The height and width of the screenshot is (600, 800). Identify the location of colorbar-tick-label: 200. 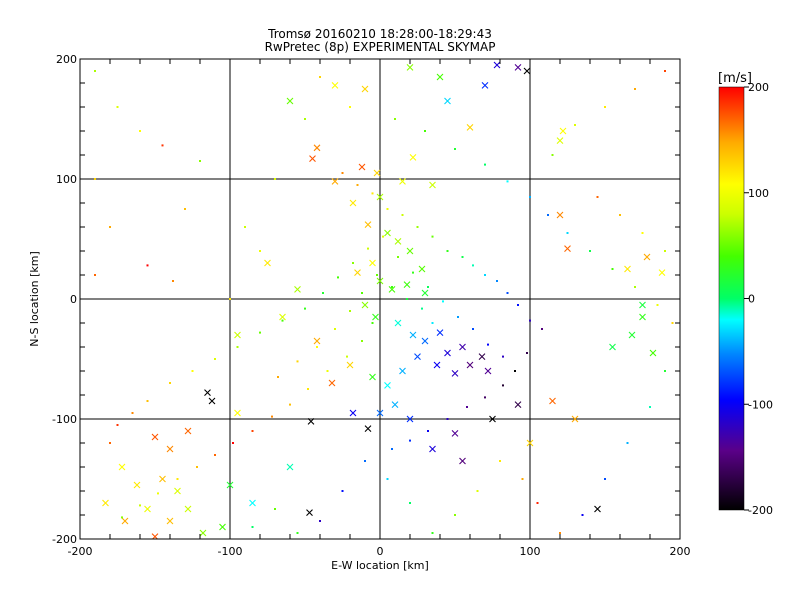
(758, 87).